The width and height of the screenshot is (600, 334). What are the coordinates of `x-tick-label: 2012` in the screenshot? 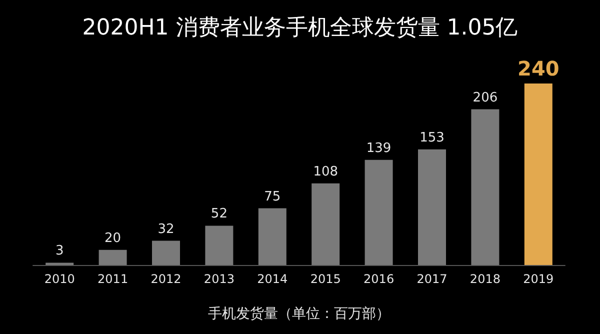 It's located at (166, 279).